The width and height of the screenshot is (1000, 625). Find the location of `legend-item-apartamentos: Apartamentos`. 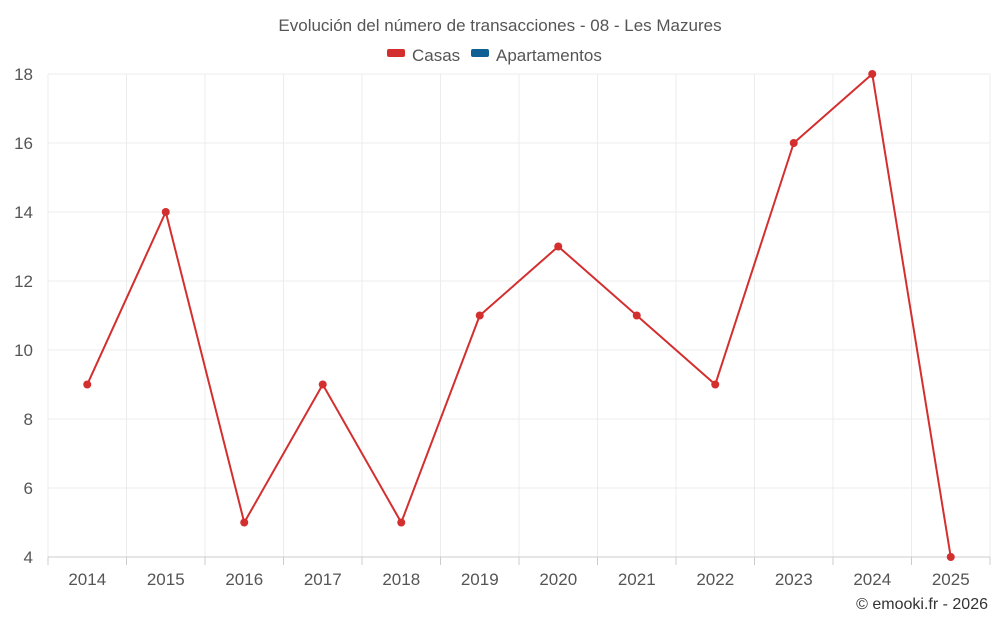

legend-item-apartamentos: Apartamentos is located at coordinates (536, 55).